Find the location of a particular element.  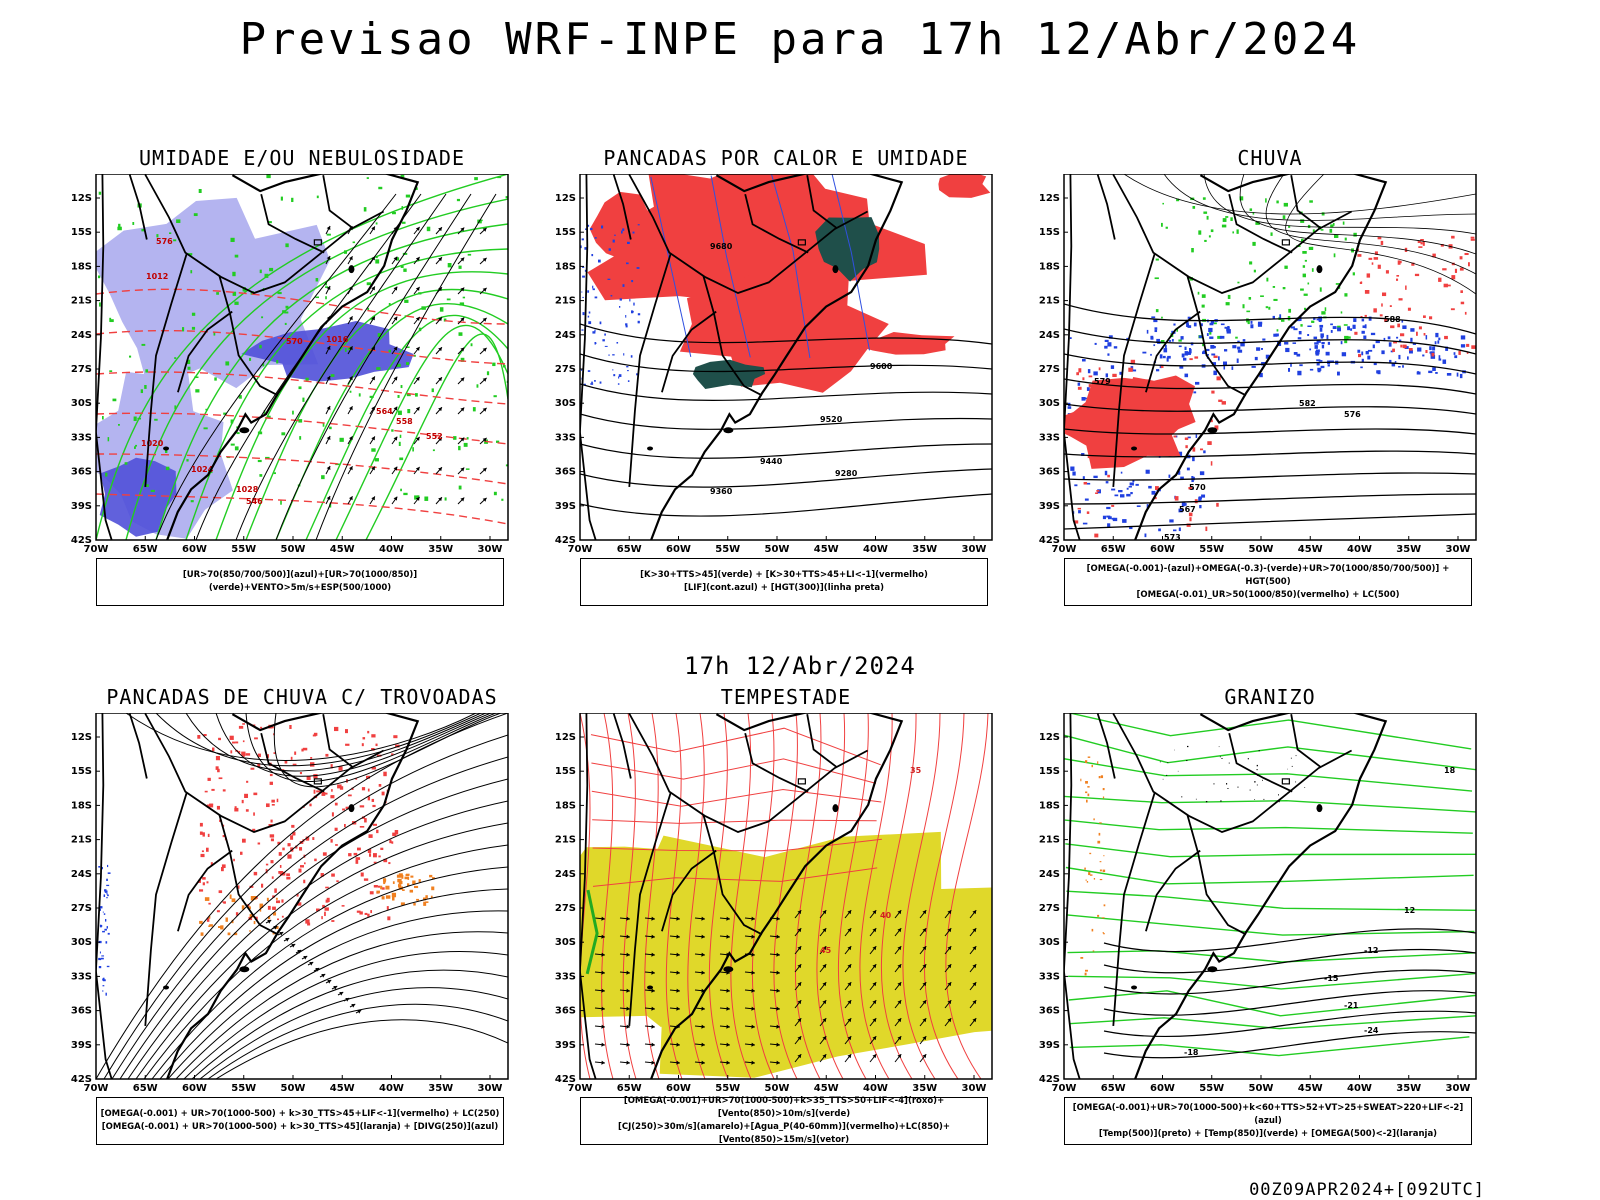

footer-run-info: 00Z09APR2024+[092UTC] is located at coordinates (1367, 1190).